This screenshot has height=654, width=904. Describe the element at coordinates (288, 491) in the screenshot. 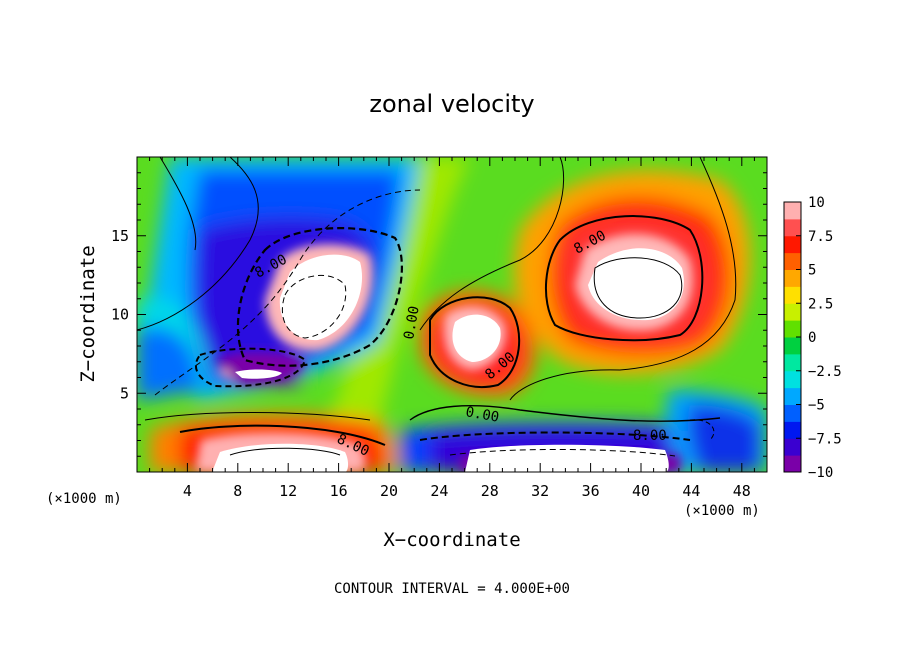

I see `x-tick-label: 12` at that location.